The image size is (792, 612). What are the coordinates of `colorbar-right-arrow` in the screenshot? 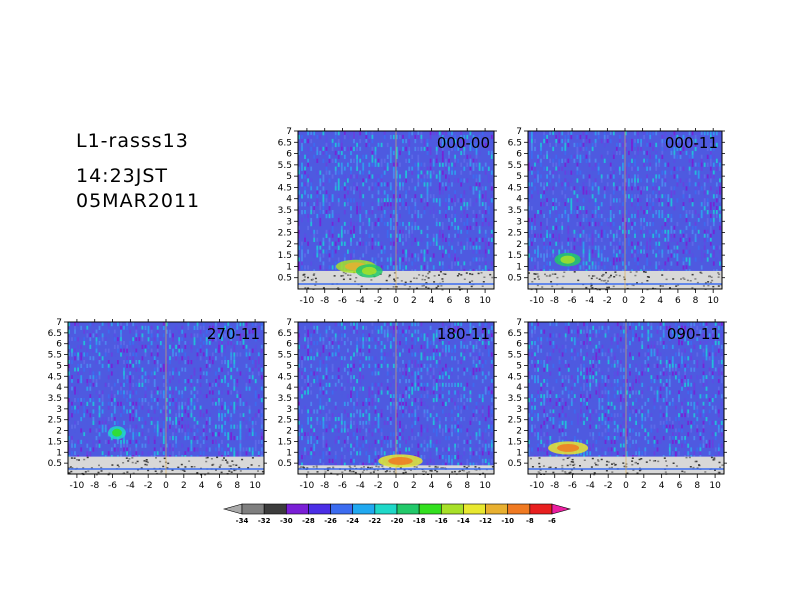 It's located at (561, 509).